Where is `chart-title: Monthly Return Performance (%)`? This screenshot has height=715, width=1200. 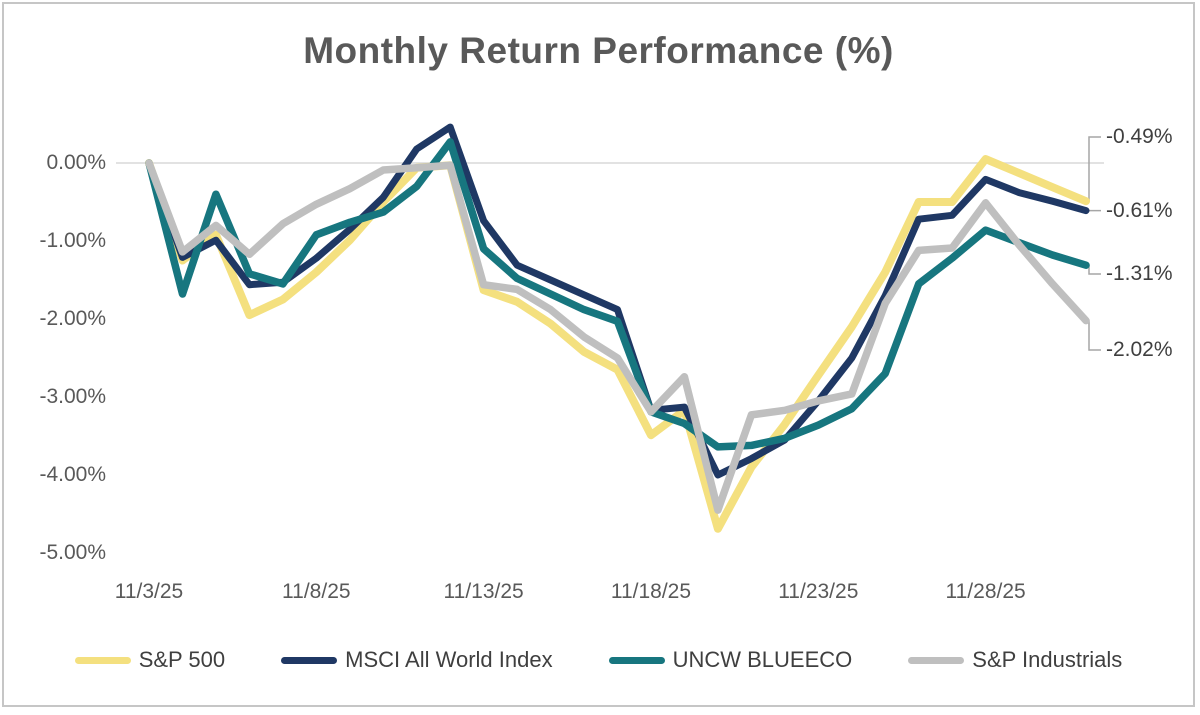
chart-title: Monthly Return Performance (%) is located at coordinates (598, 50).